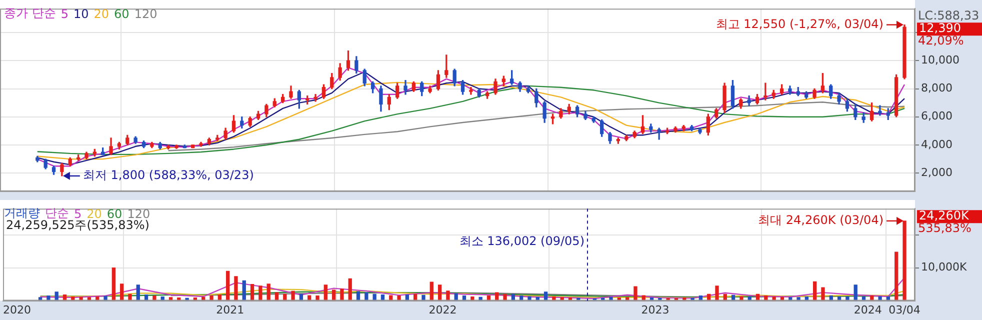 Image resolution: width=982 pixels, height=320 pixels. Describe the element at coordinates (949, 15) in the screenshot. I see `text: LC:588,33` at that location.